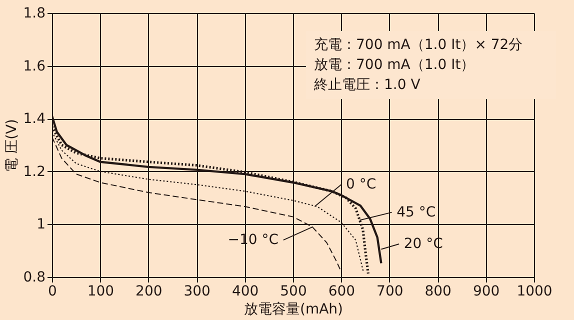  What do you see at coordinates (34, 172) in the screenshot?
I see `y-tick-label: 1.2` at bounding box center [34, 172].